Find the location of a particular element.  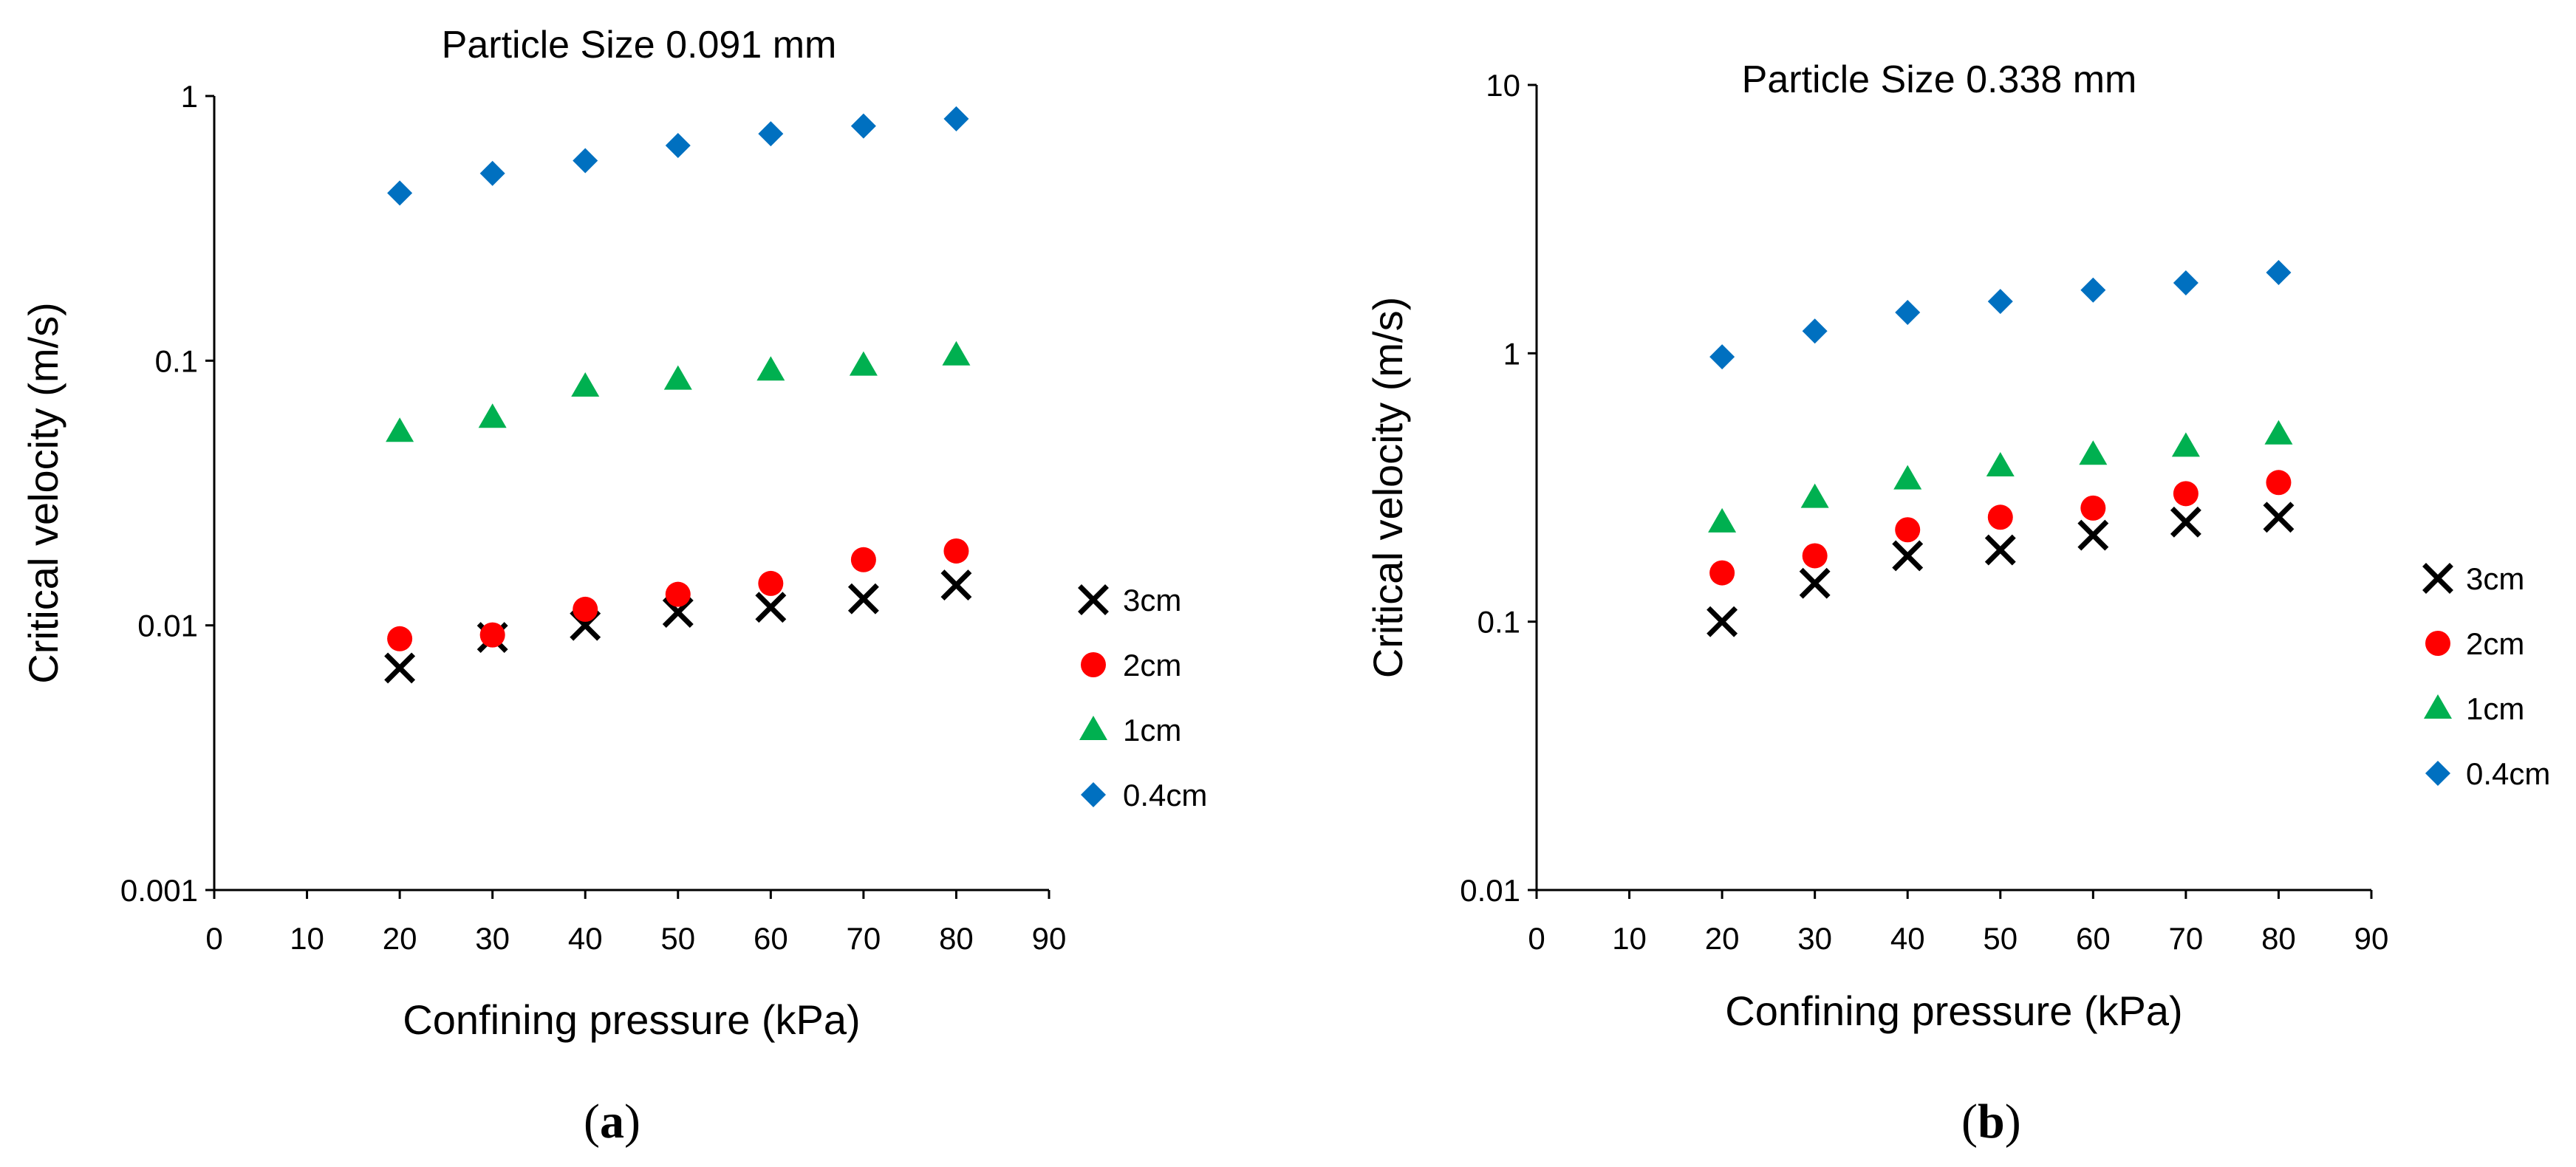

x-tick-label: 60 is located at coordinates (2093, 938).